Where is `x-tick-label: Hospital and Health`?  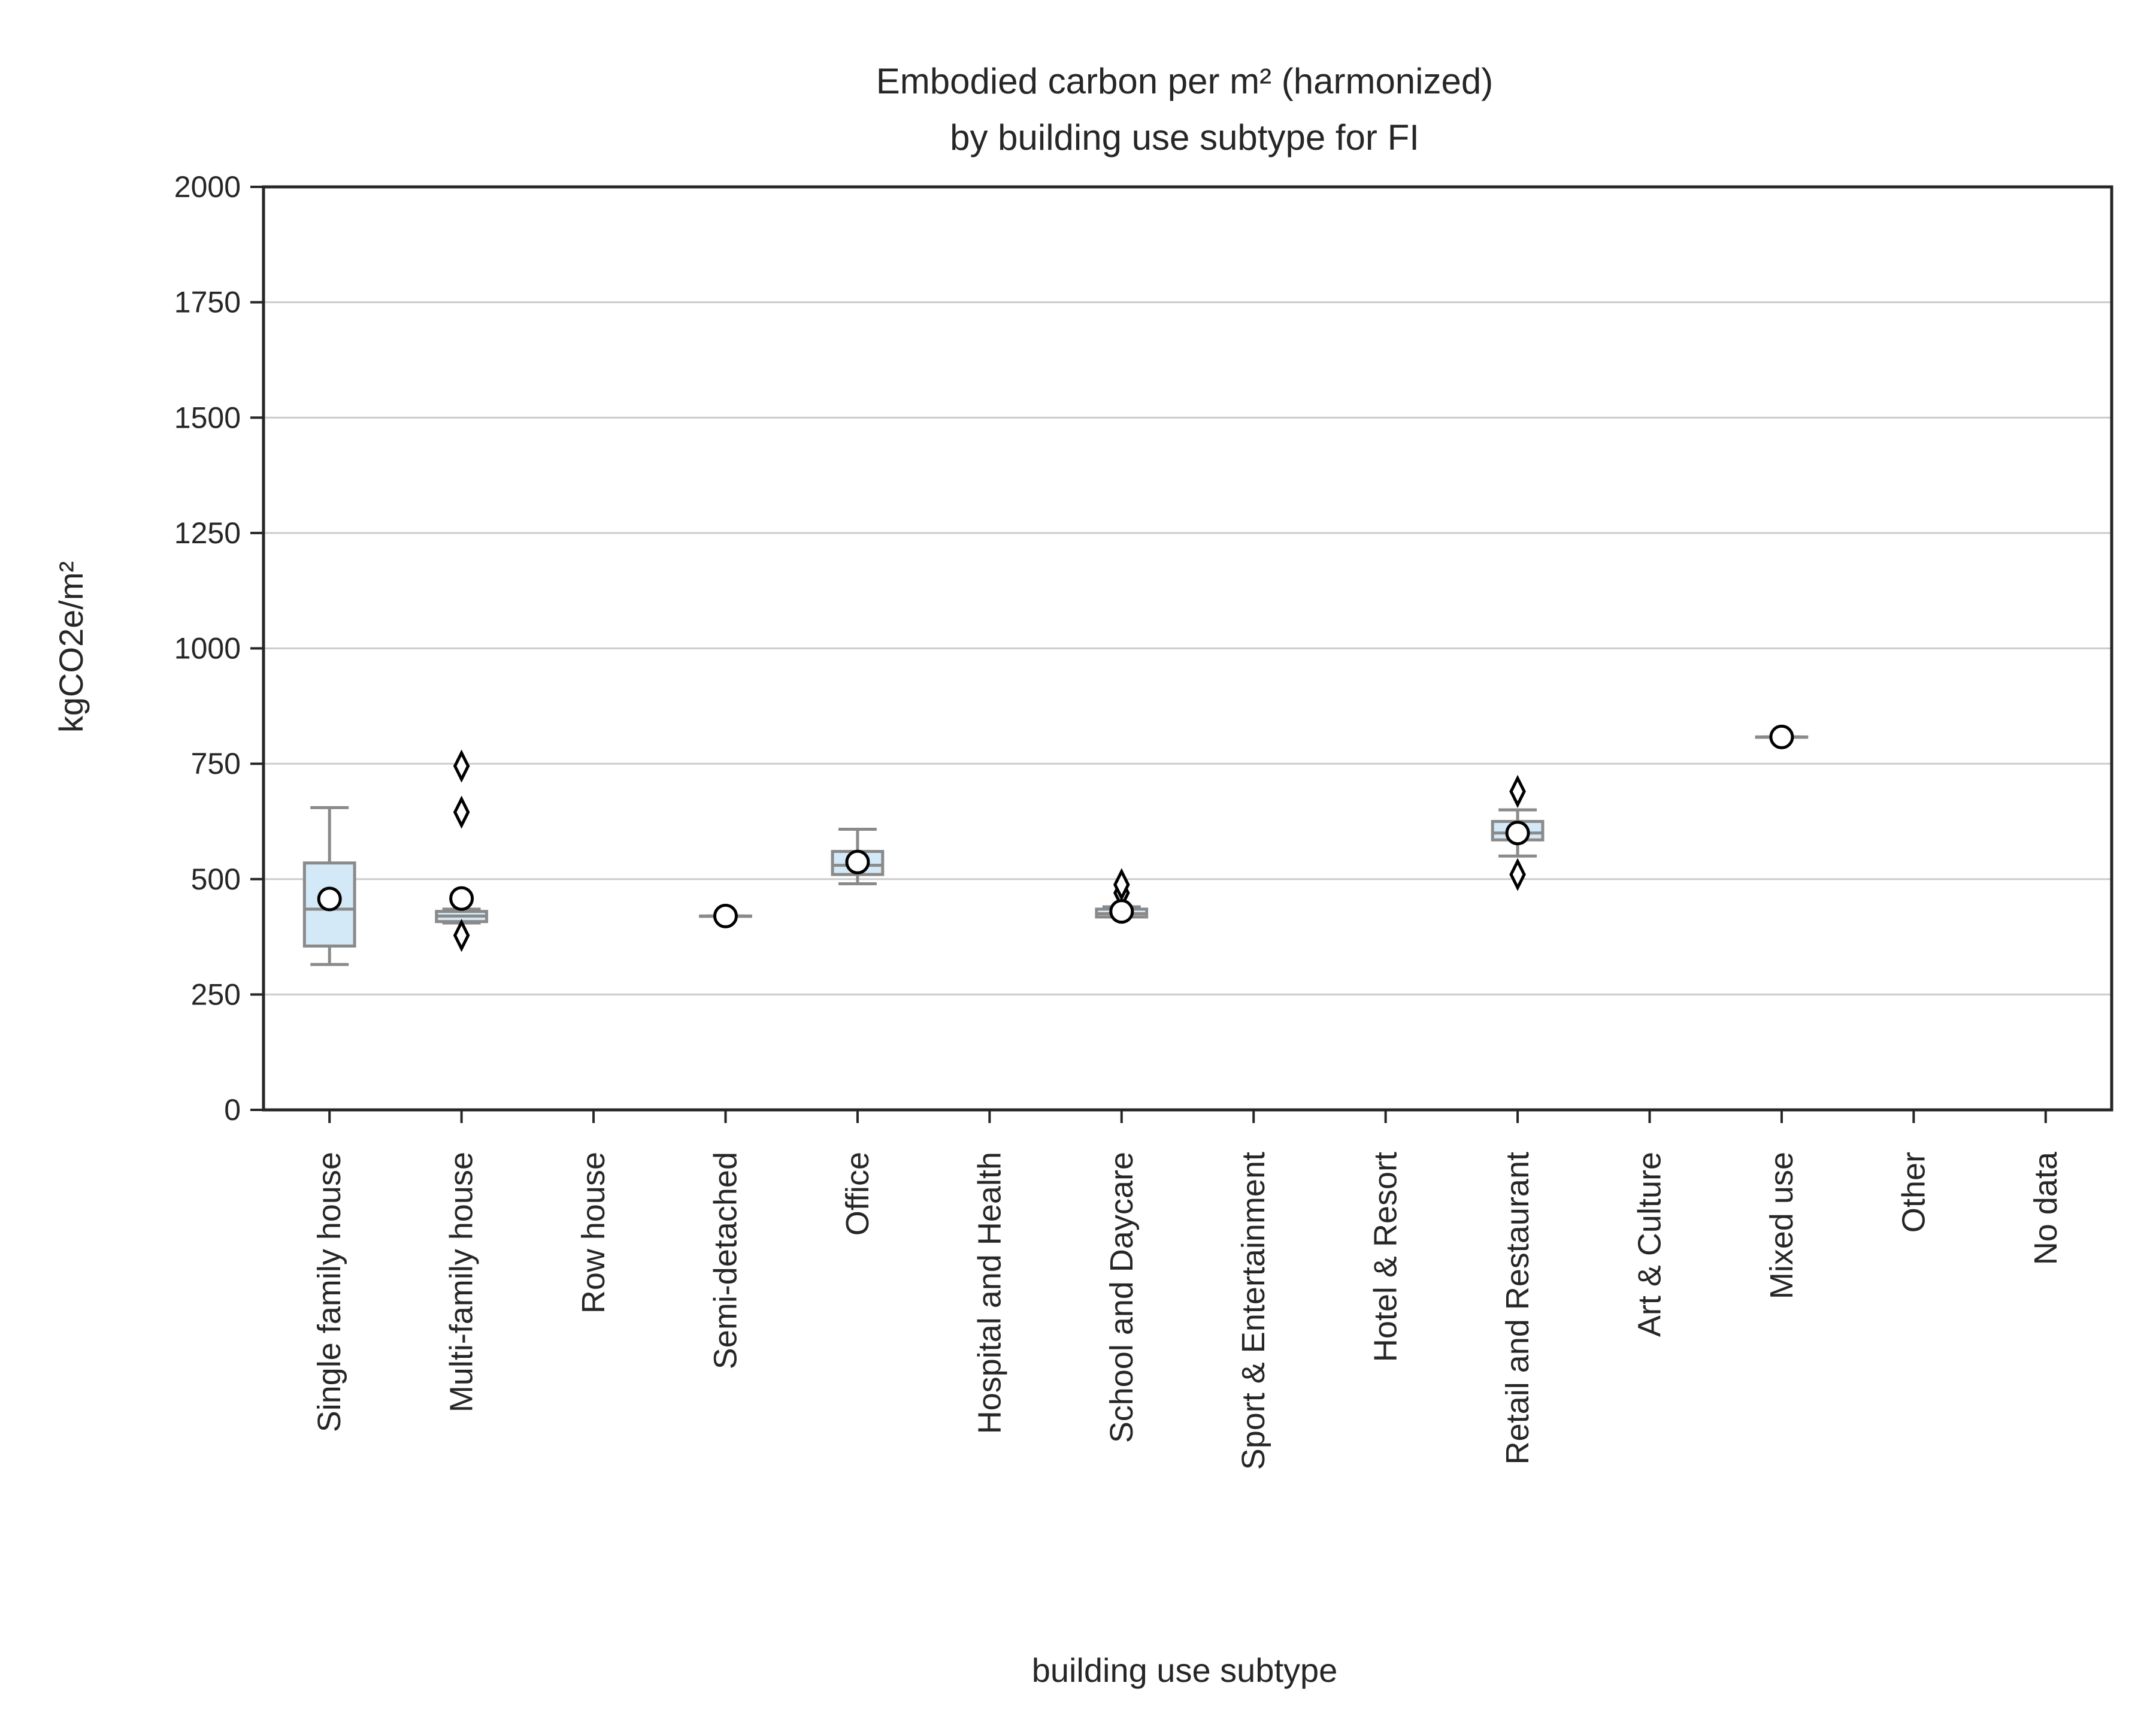 x-tick-label: Hospital and Health is located at coordinates (989, 1293).